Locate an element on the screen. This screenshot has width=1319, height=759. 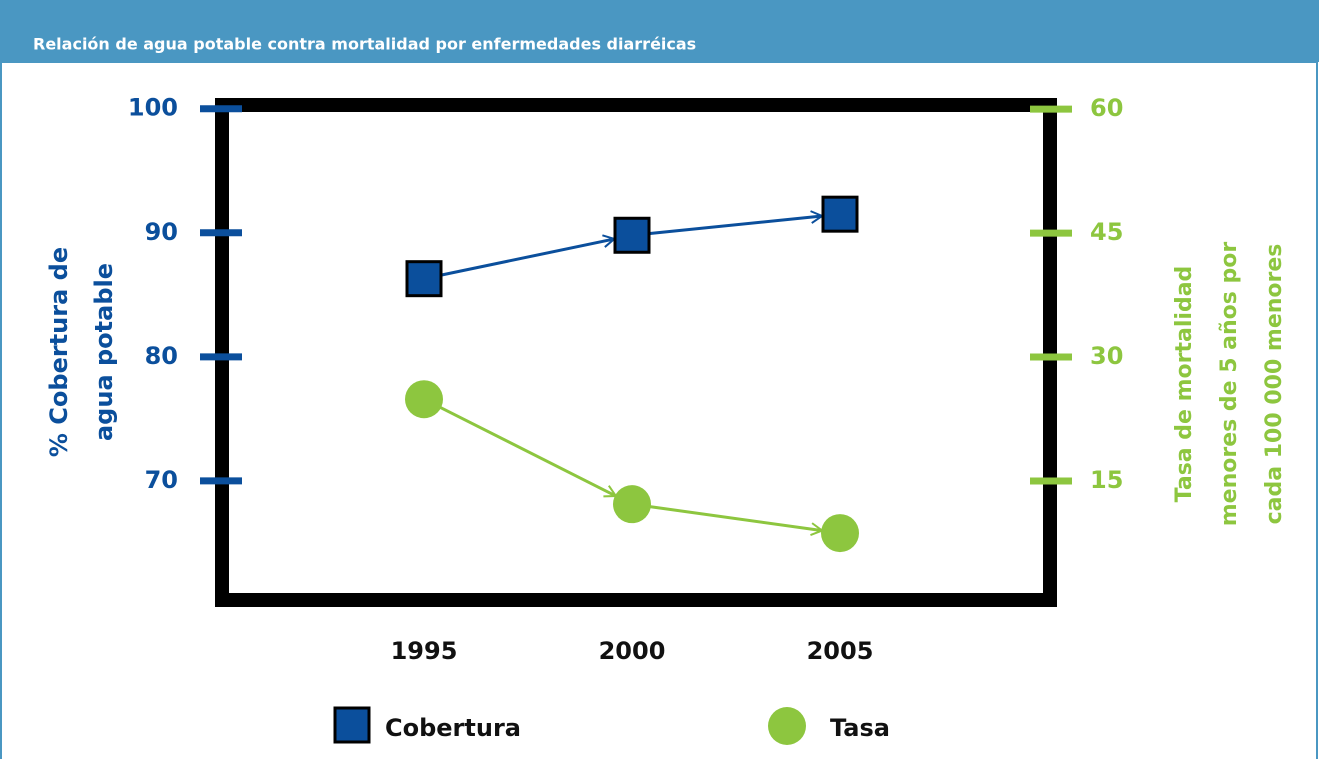
y2-axis-title-line: Tasa de mortalidad is located at coordinates (1184, 384).